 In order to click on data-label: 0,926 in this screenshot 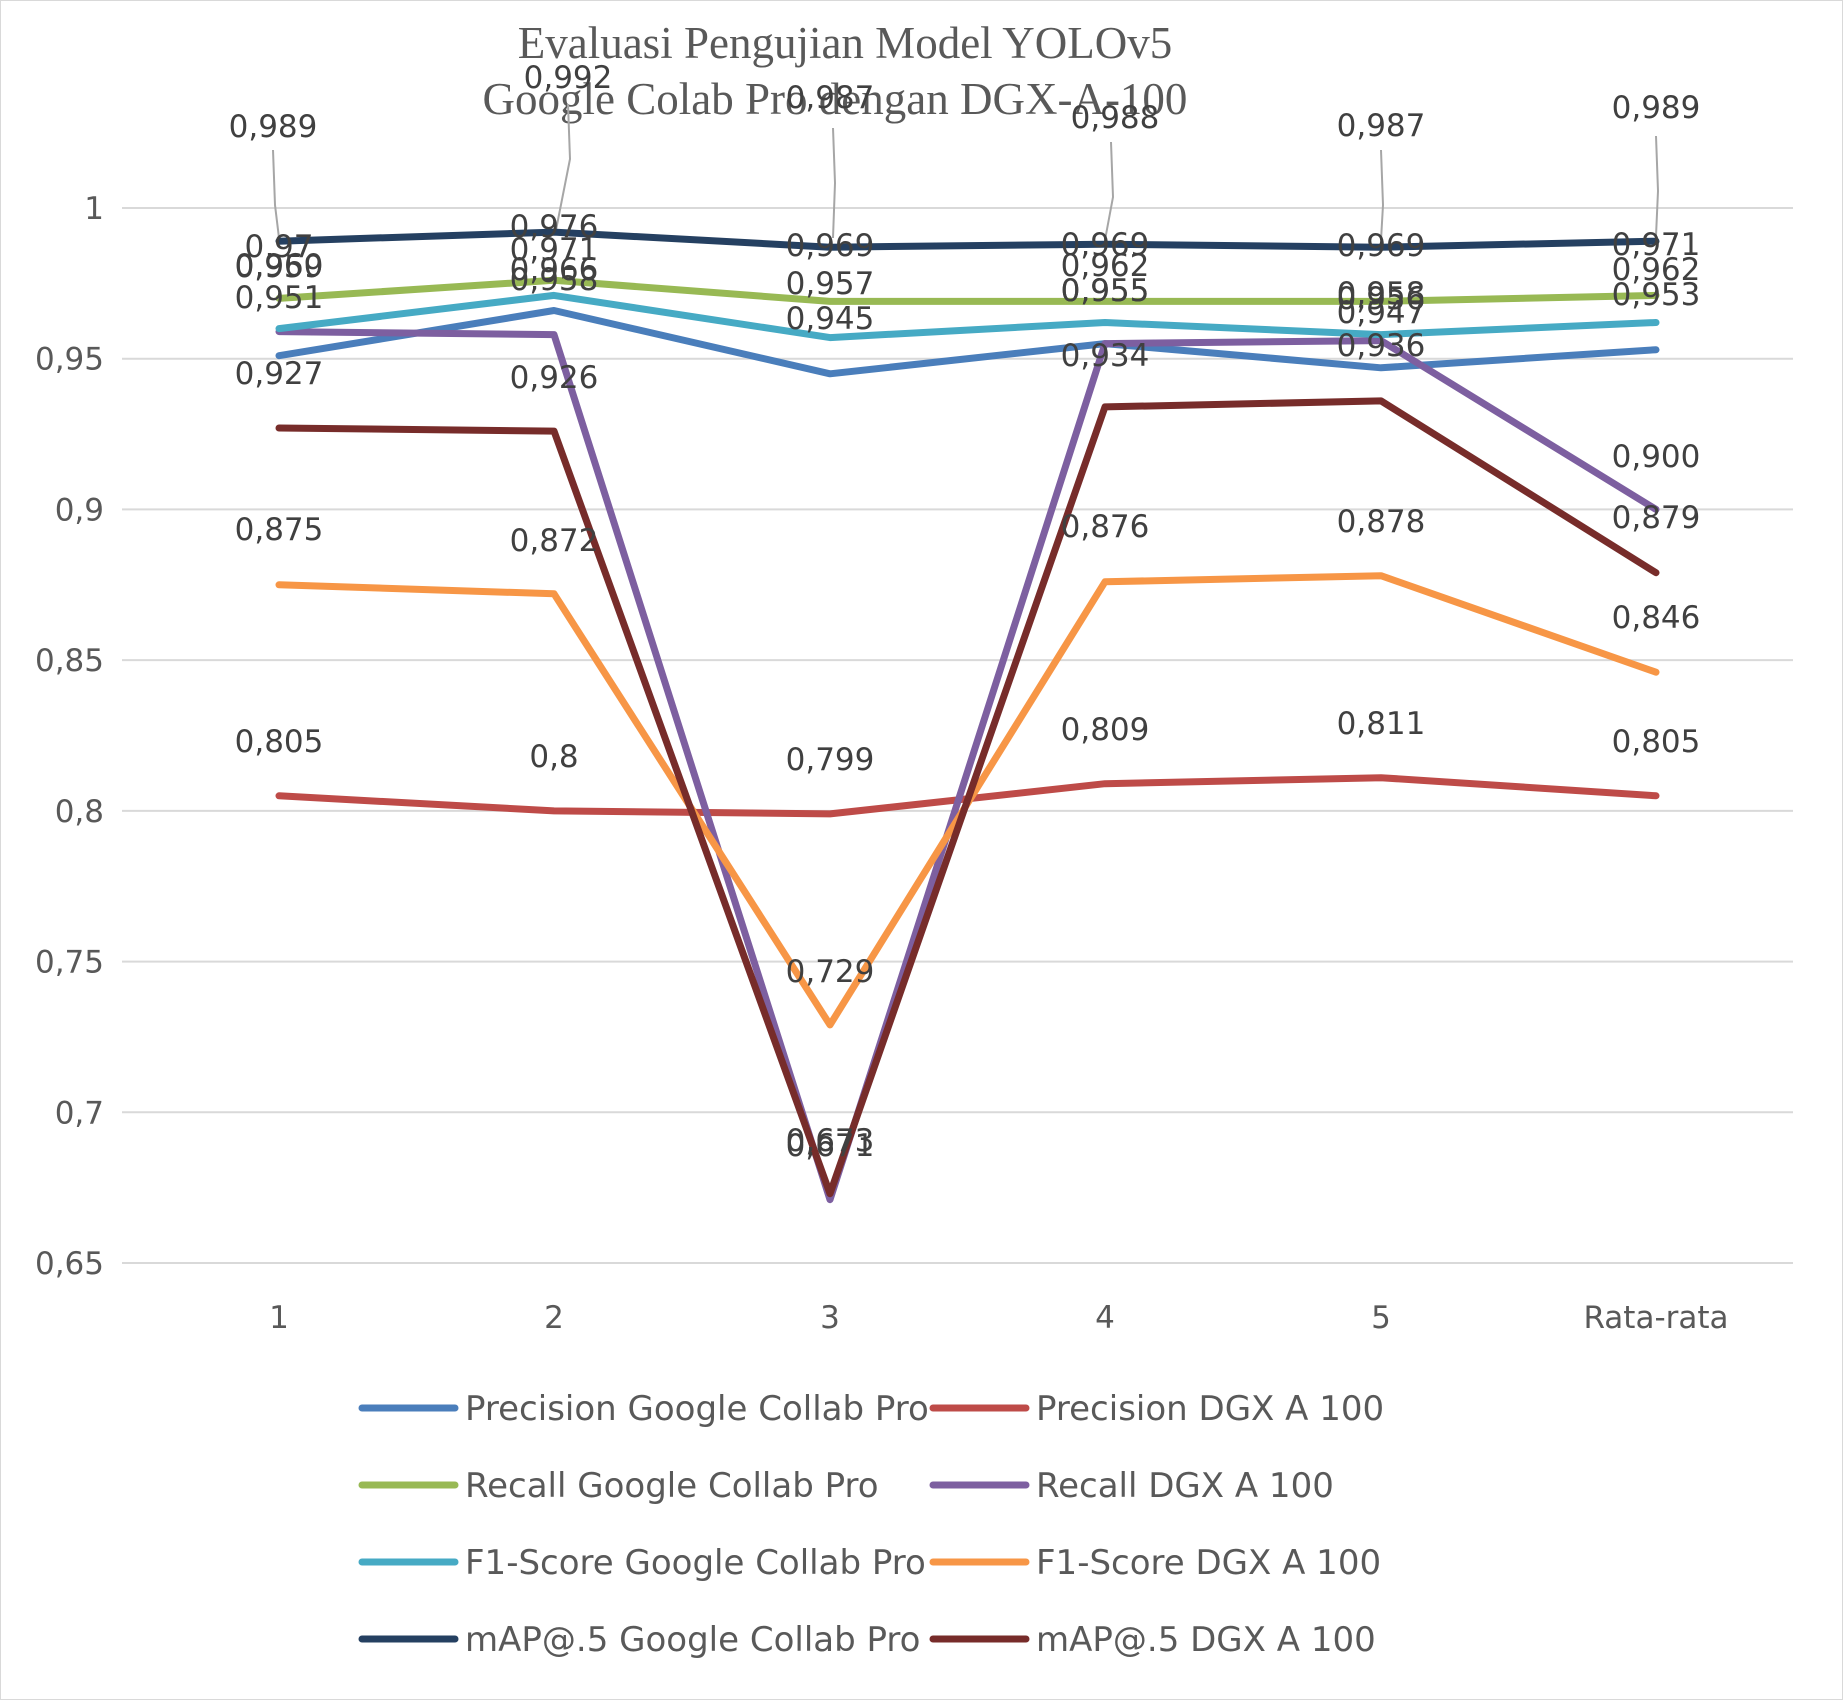, I will do `click(554, 378)`.